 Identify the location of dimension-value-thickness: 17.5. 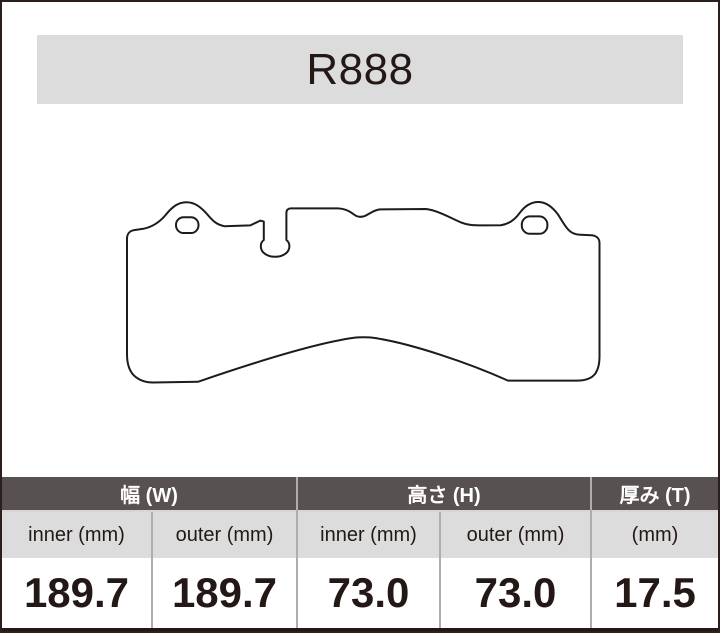
(655, 593).